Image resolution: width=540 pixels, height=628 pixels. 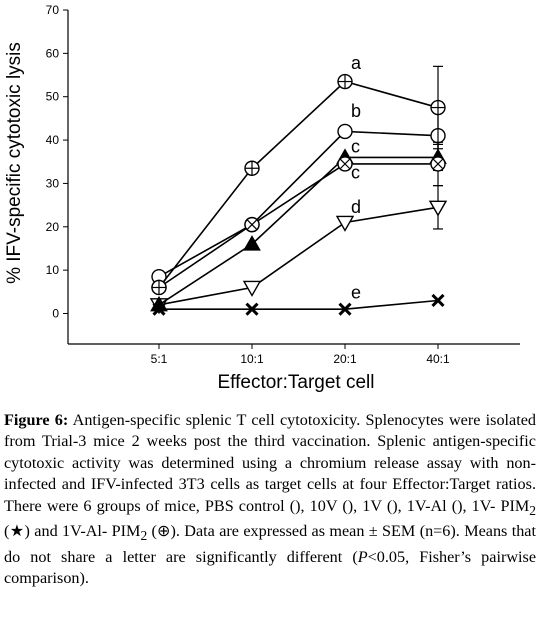 I want to click on series-0-point-3-stroke-b, so click(x=438, y=300).